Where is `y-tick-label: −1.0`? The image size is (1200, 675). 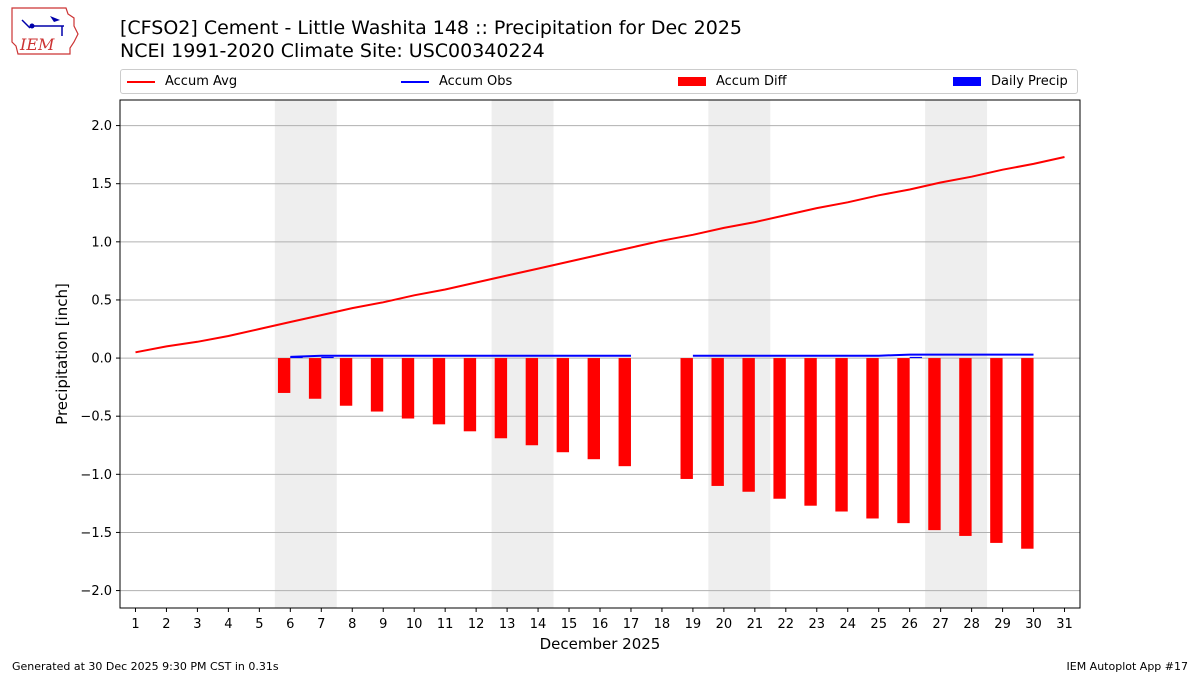 y-tick-label: −1.0 is located at coordinates (96, 475).